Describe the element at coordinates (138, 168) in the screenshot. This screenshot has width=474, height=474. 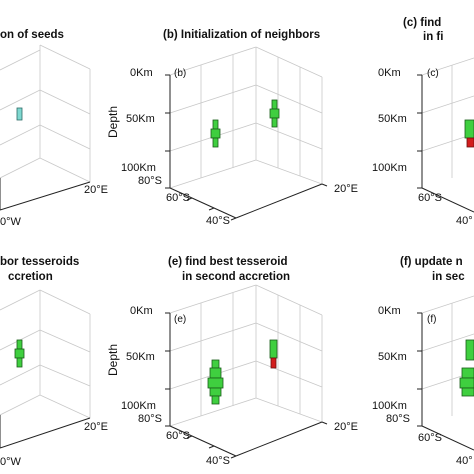
I see `panel-b-depth-tick-100: 100Km` at that location.